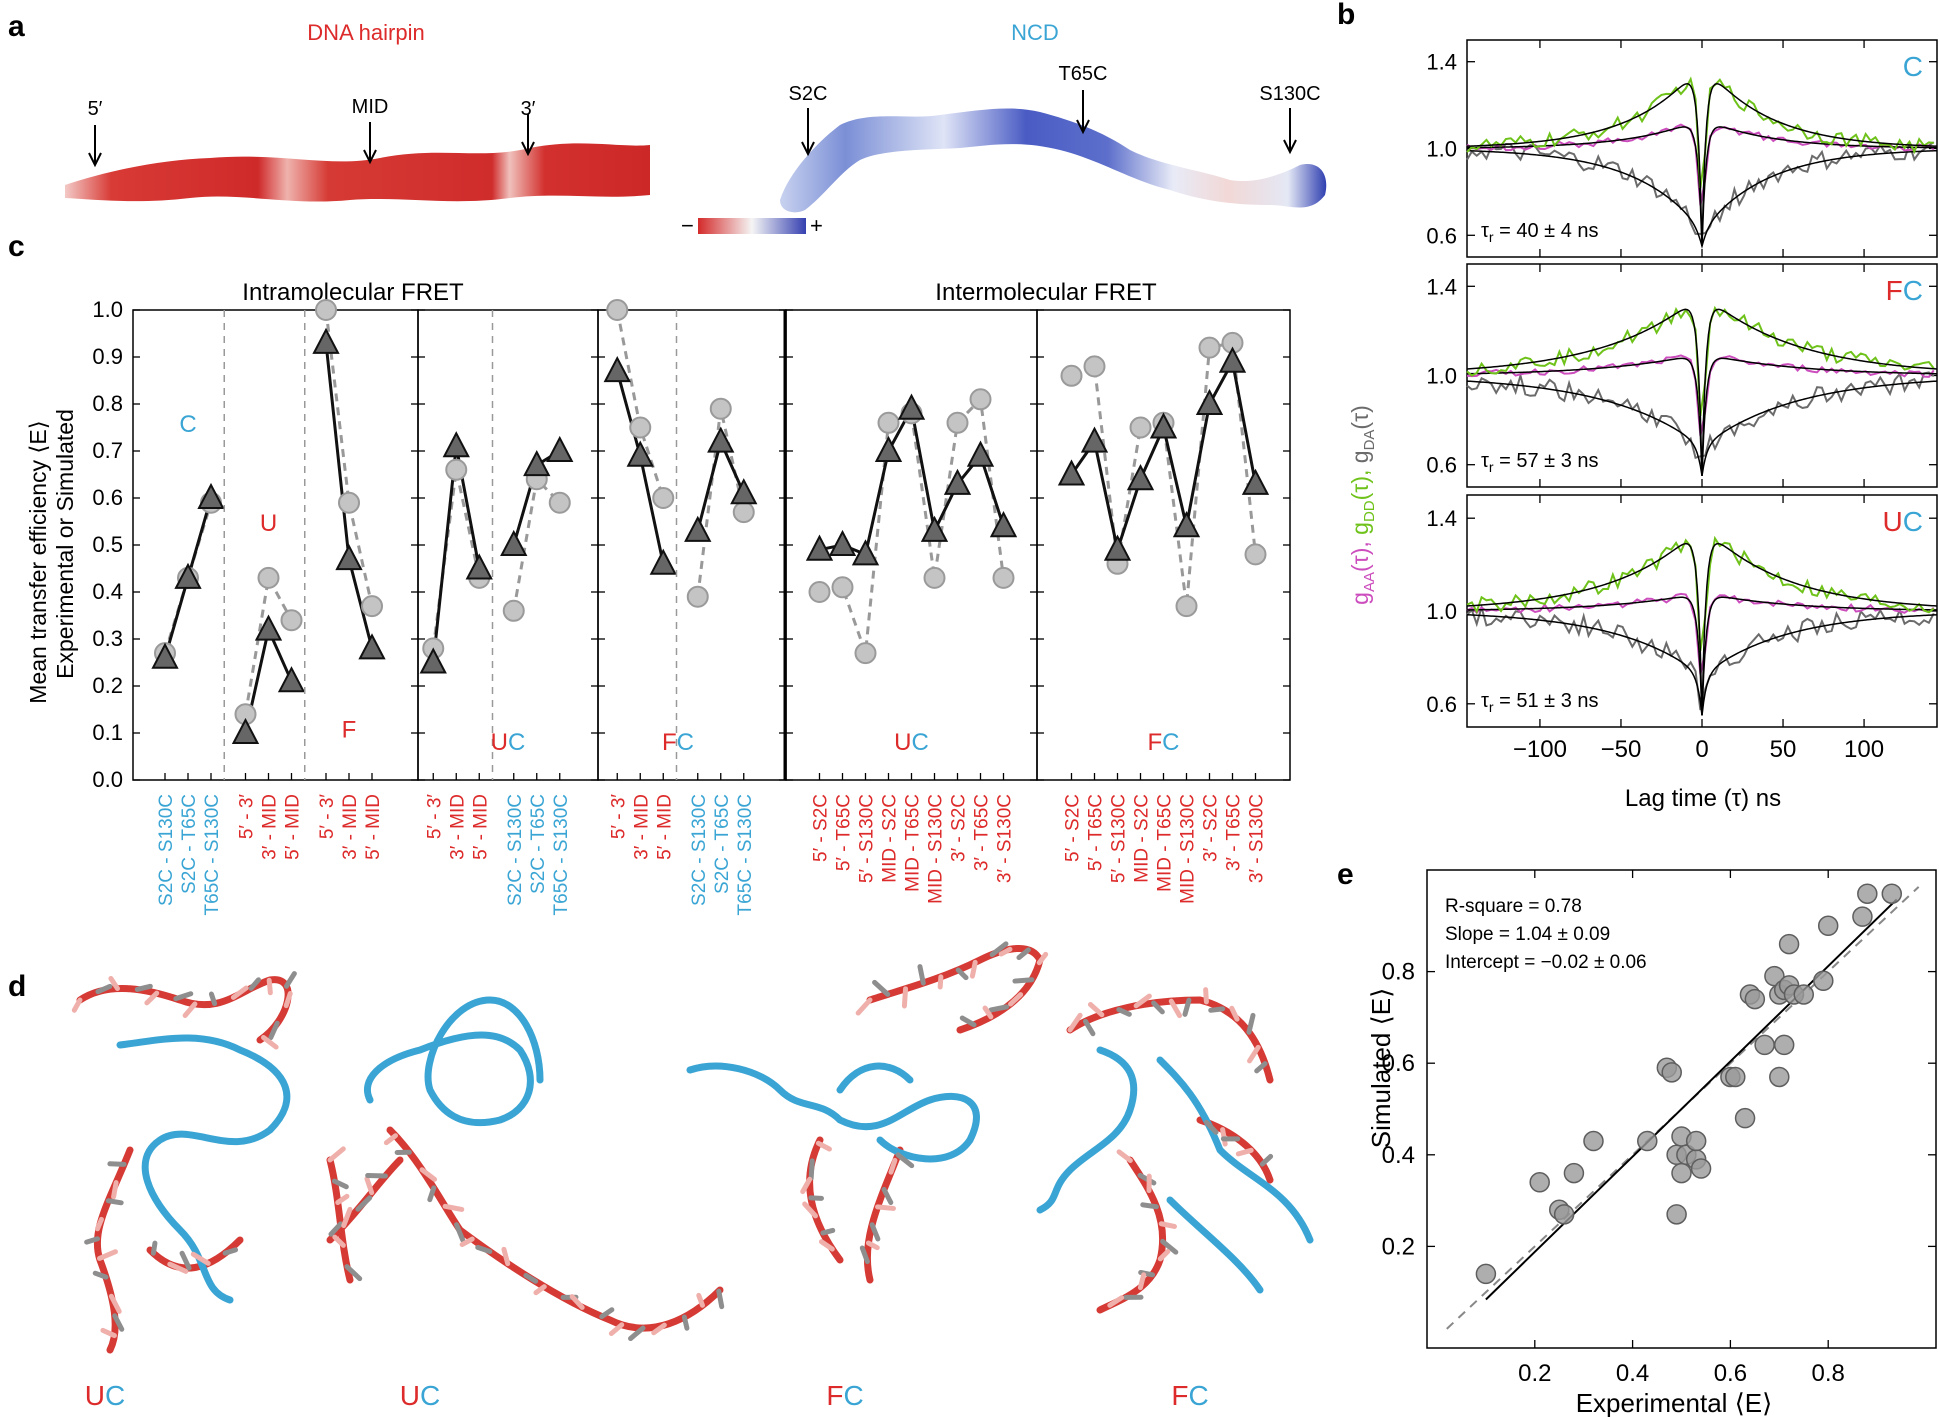  I want to click on c-xtick-label-0-0-2: T65C - S130C, so click(212, 854).